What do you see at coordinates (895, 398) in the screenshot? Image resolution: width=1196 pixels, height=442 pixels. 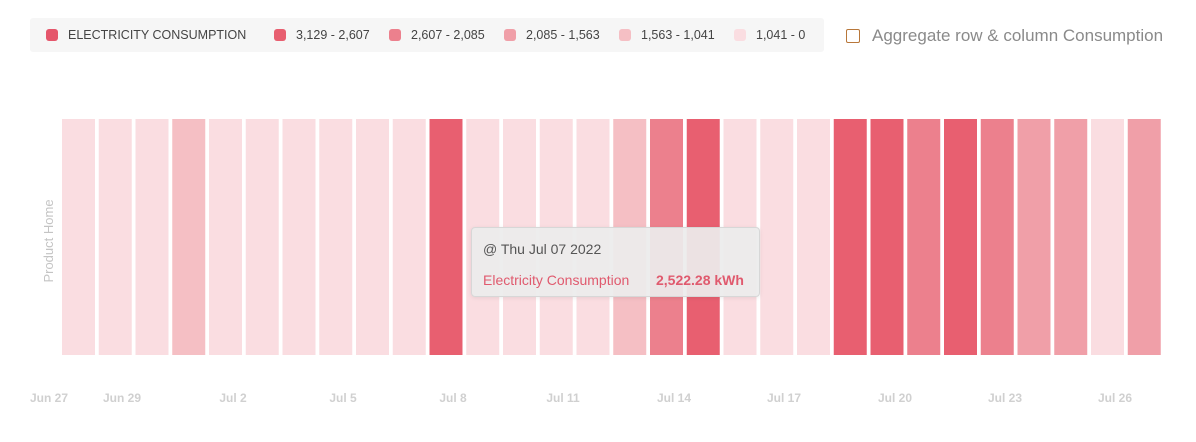 I see `x-tick-label: Jul 20` at bounding box center [895, 398].